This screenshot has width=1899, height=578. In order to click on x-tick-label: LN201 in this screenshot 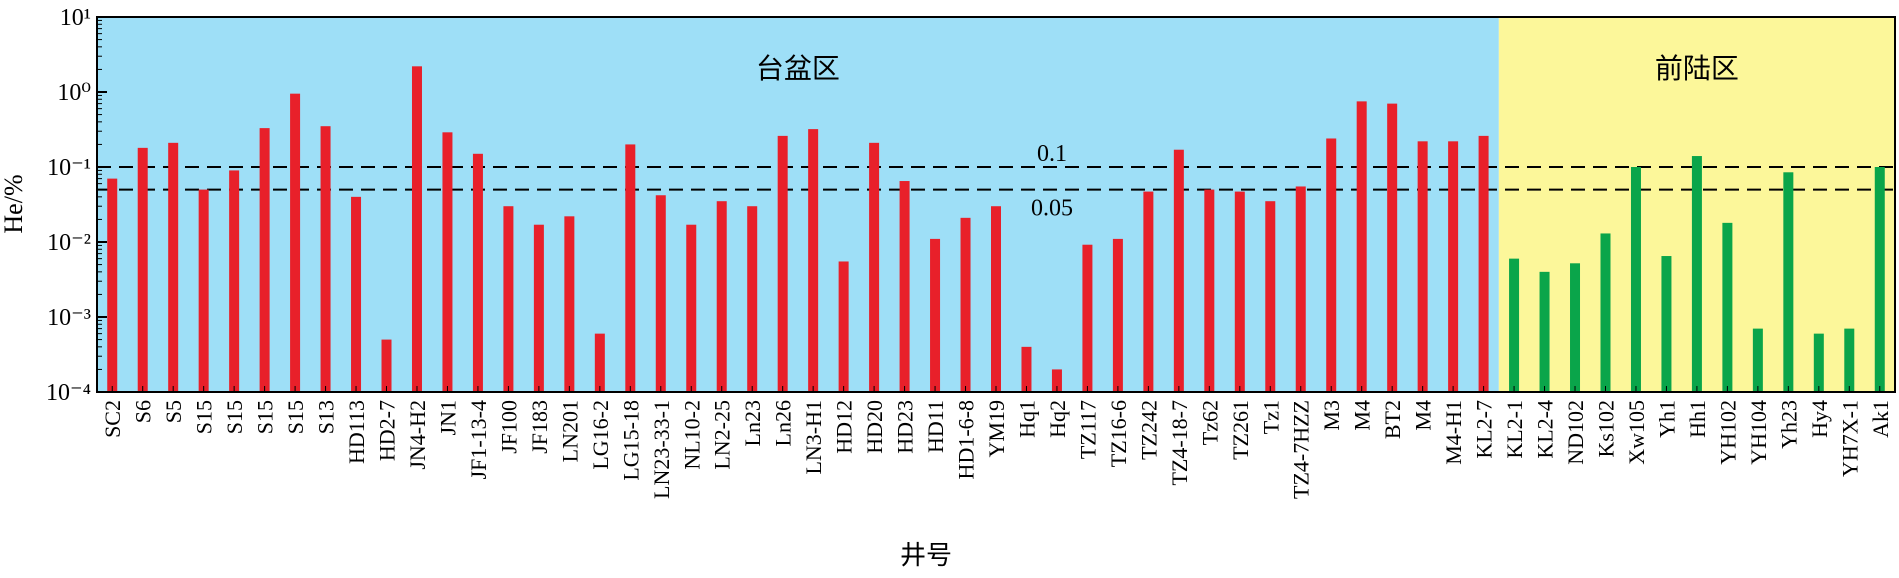, I will do `click(569, 431)`.